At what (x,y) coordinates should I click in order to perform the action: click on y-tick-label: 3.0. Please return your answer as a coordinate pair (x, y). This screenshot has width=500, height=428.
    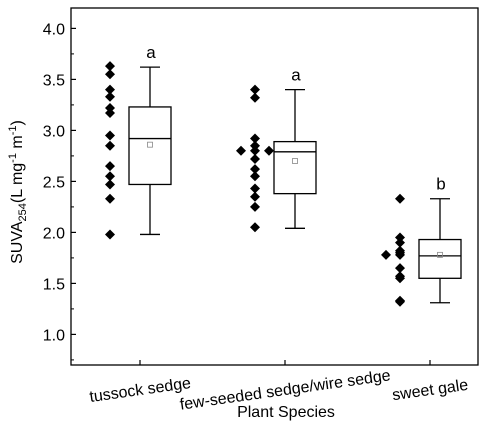
    Looking at the image, I should click on (54, 131).